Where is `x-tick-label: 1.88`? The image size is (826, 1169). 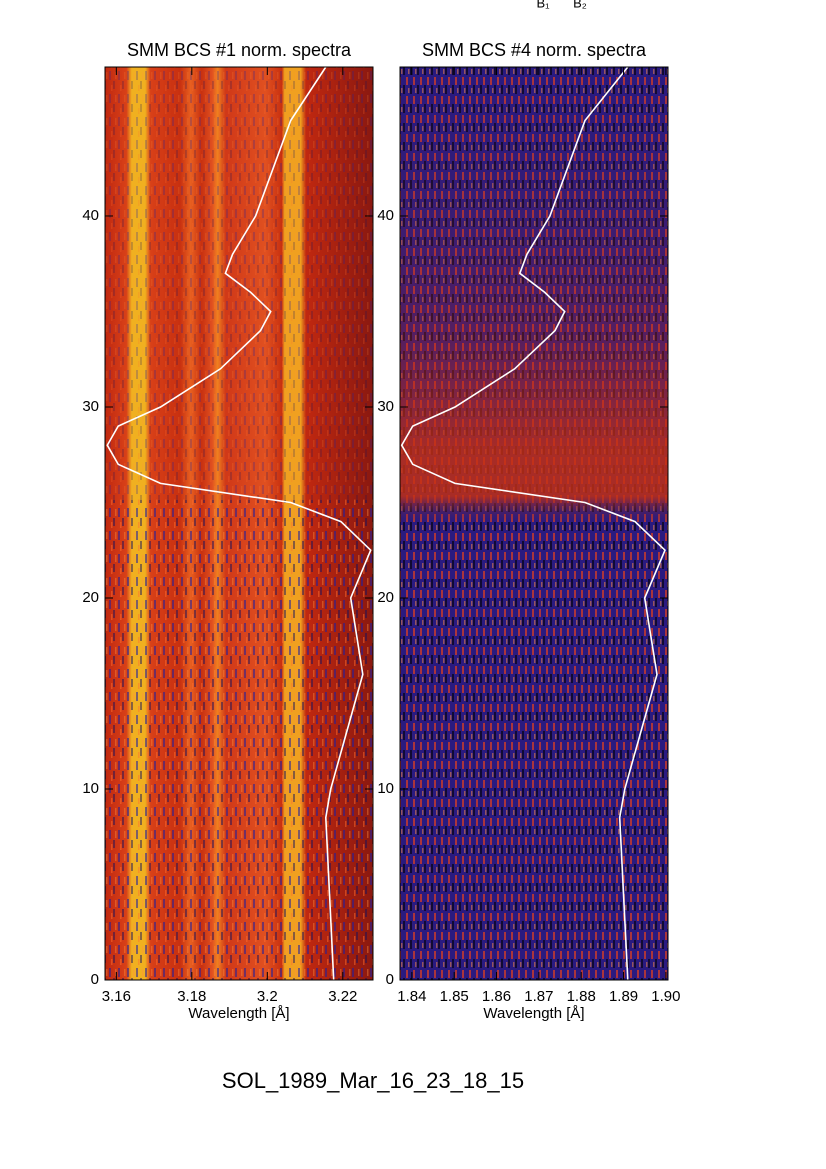 x-tick-label: 1.88 is located at coordinates (581, 996).